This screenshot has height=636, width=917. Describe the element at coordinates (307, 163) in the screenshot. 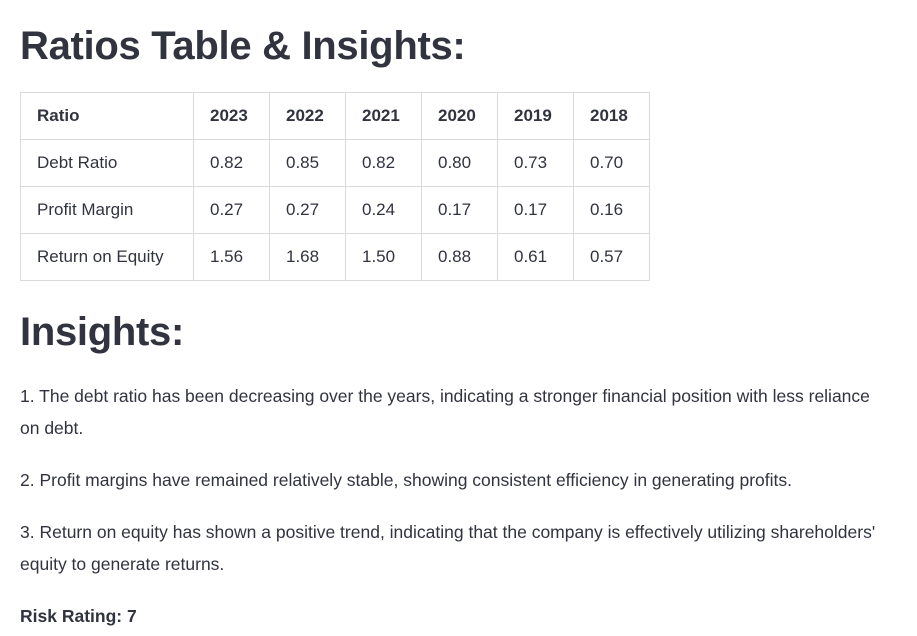

I see `table-cell: 0.85` at that location.